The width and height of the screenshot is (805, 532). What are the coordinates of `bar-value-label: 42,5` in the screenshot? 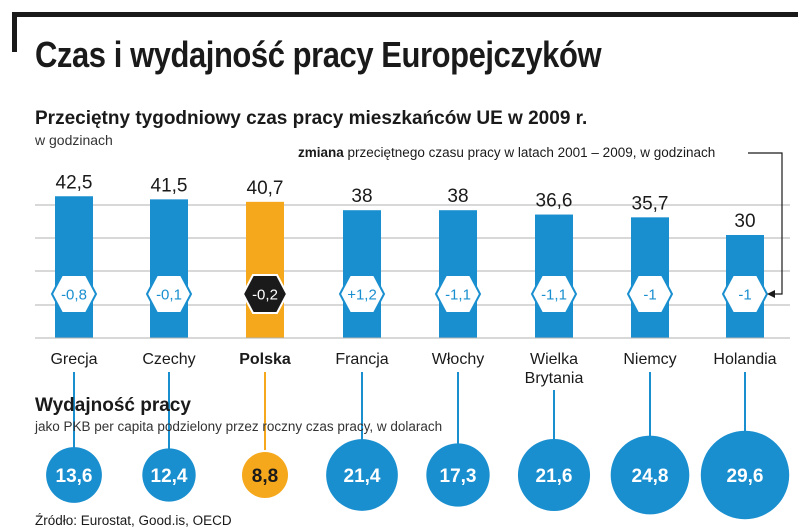 It's located at (74, 182).